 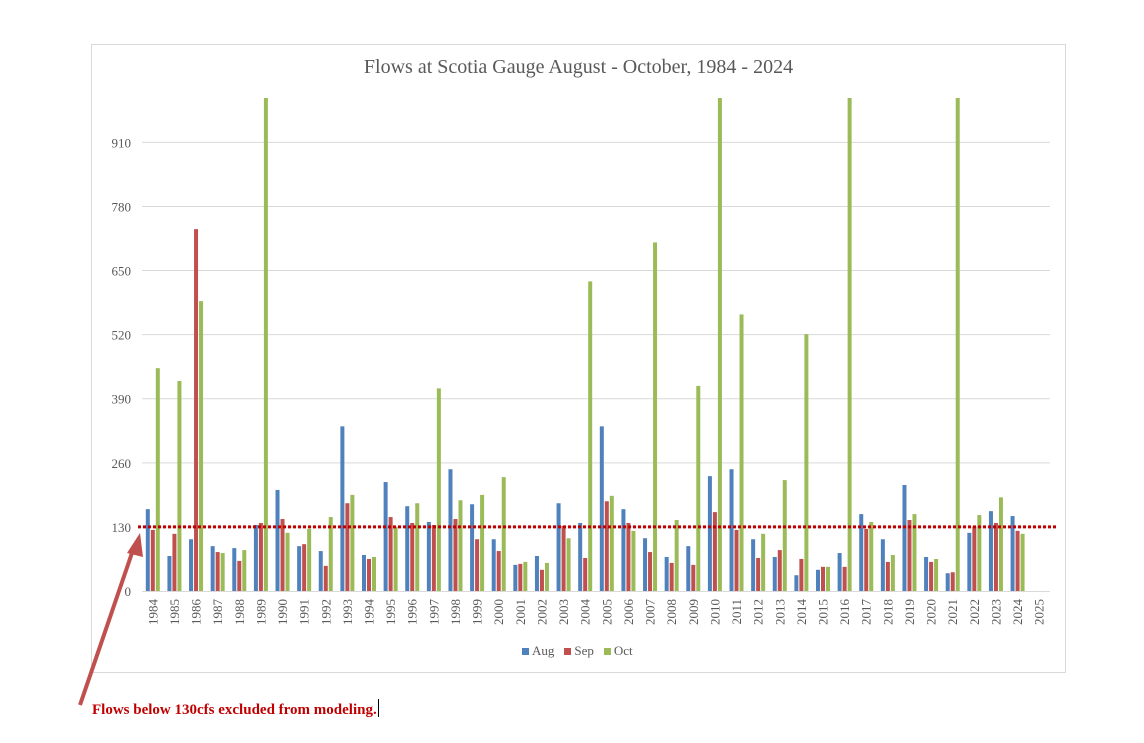 I want to click on x-tick-label: 1984, so click(x=152, y=612).